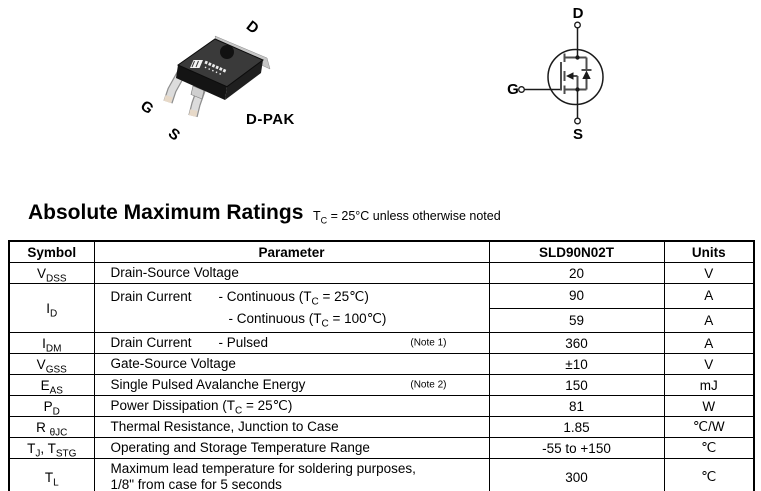 This screenshot has height=491, width=761. I want to click on parameter-cell: Drain Current - Pulsed (Note 1), so click(291, 343).